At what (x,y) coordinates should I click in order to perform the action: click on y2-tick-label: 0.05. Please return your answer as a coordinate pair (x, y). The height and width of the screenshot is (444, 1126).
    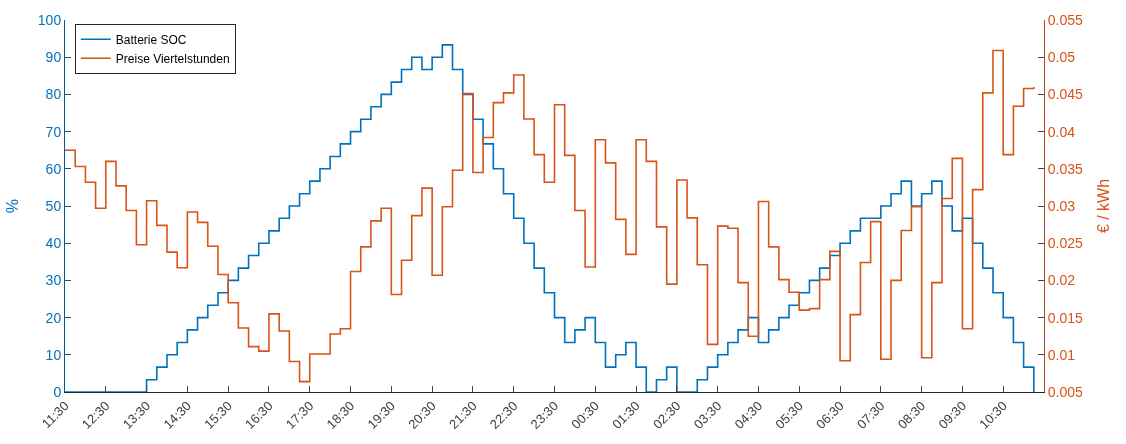
    Looking at the image, I should click on (1061, 57).